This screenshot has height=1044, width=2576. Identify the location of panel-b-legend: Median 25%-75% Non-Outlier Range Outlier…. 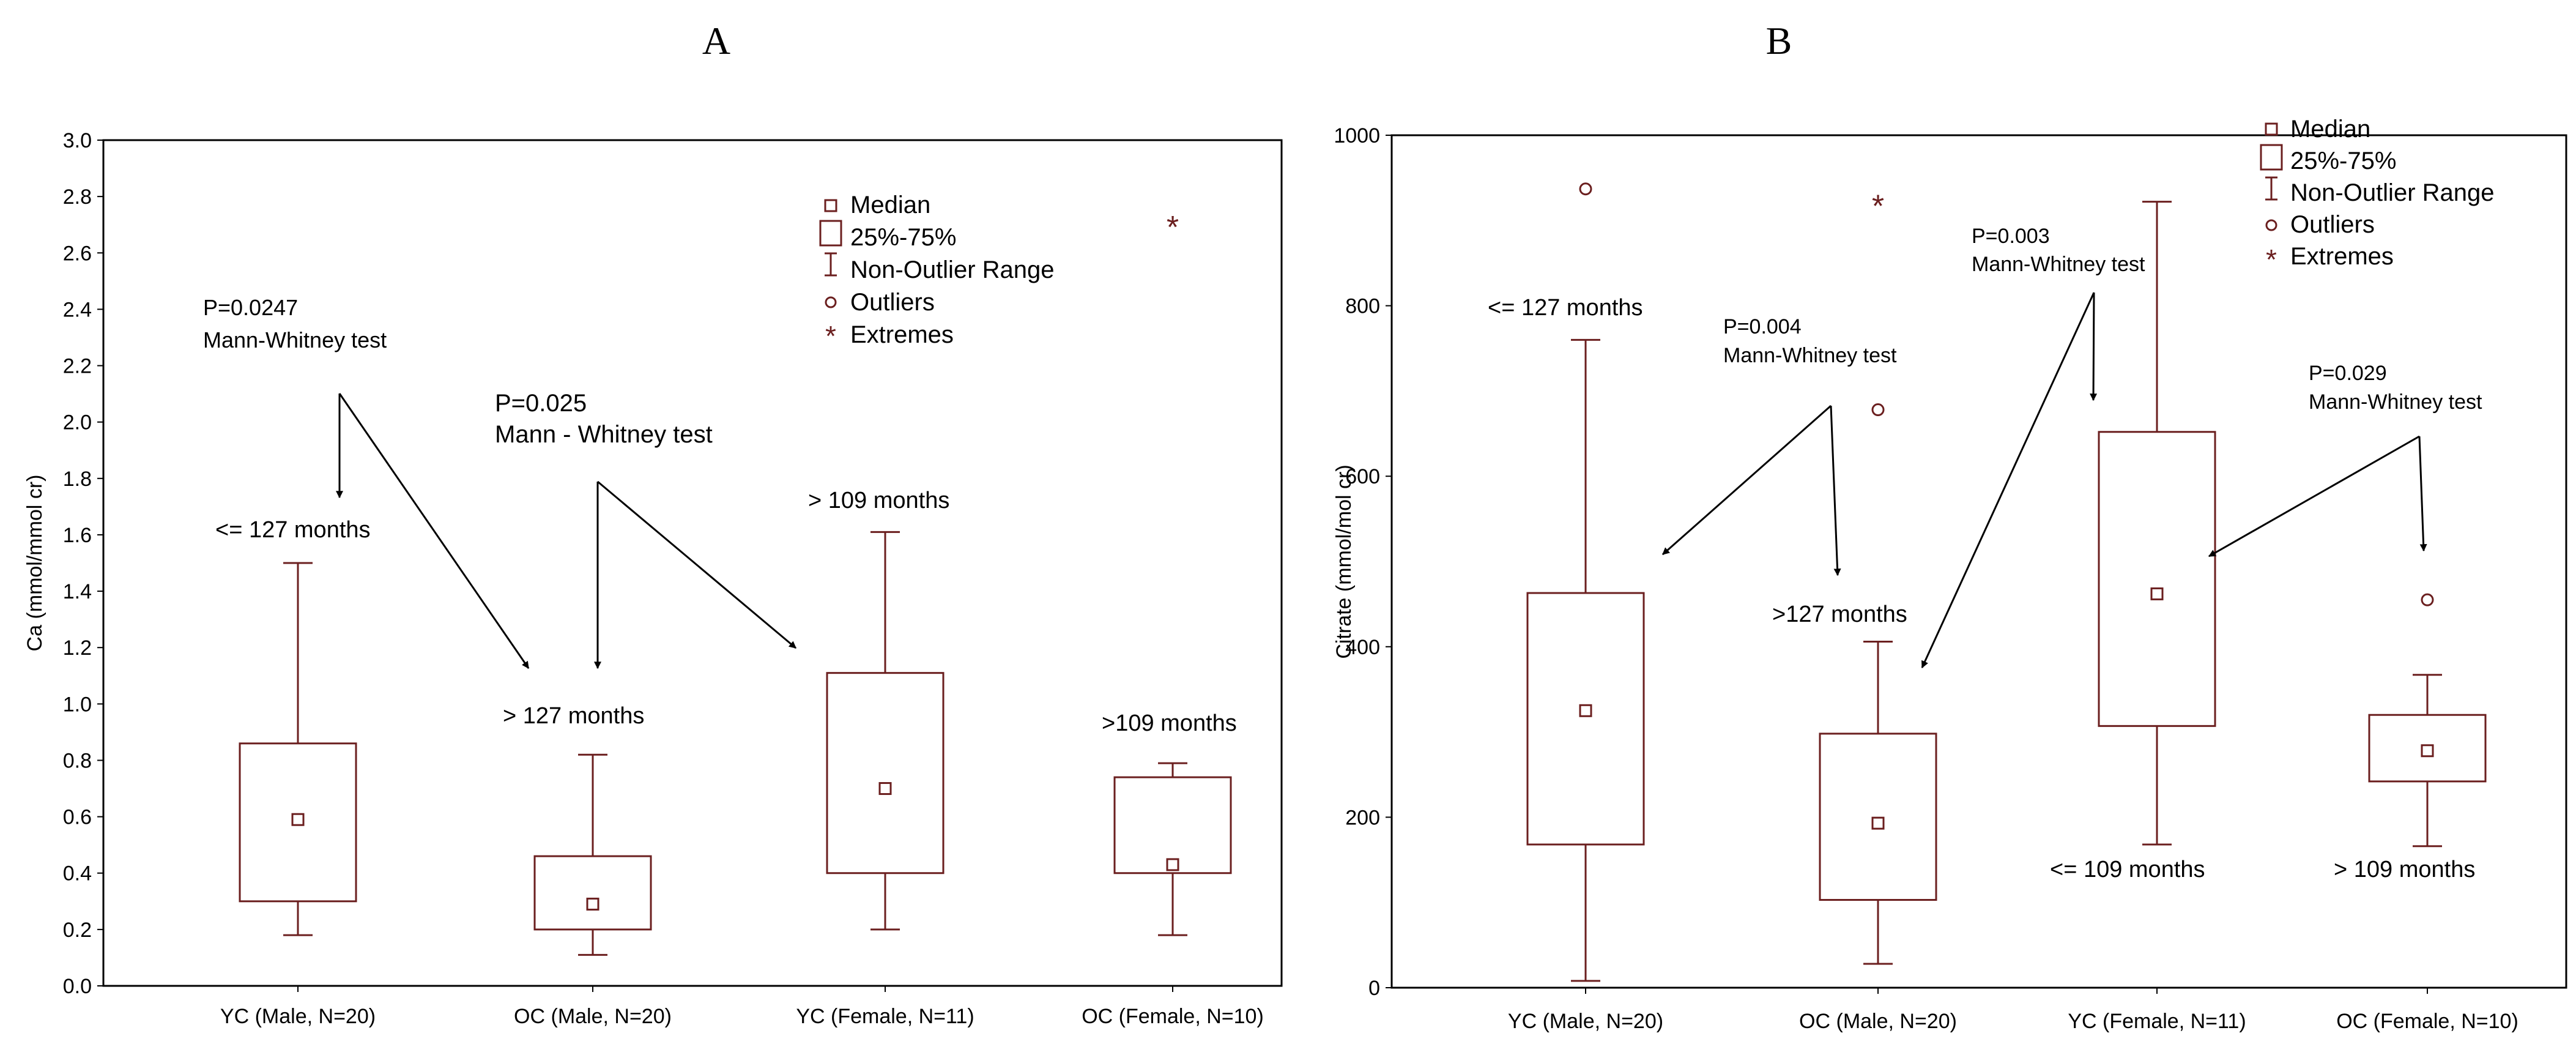
(2377, 195).